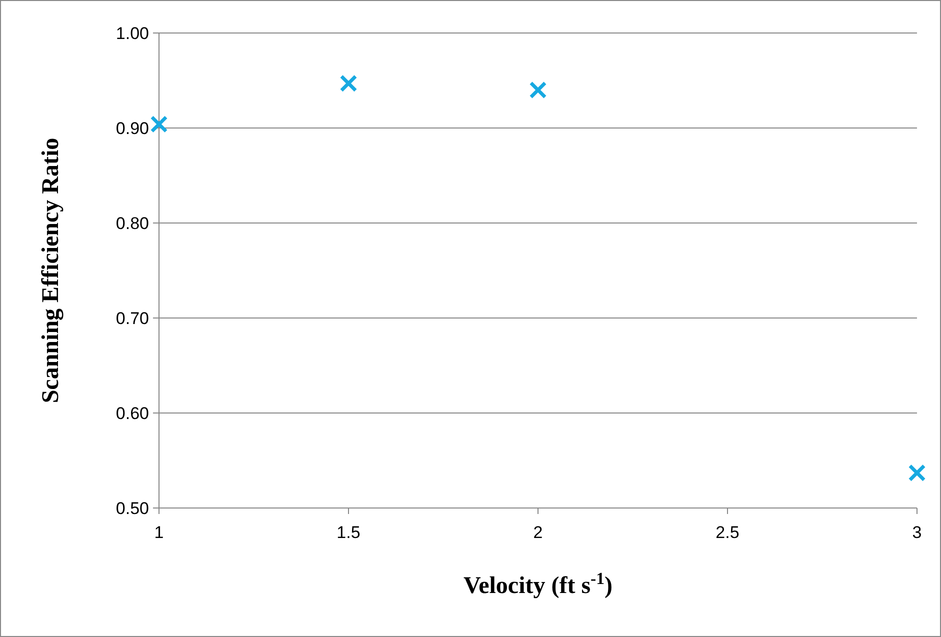  I want to click on y-tick-label: 0.70, so click(132, 318).